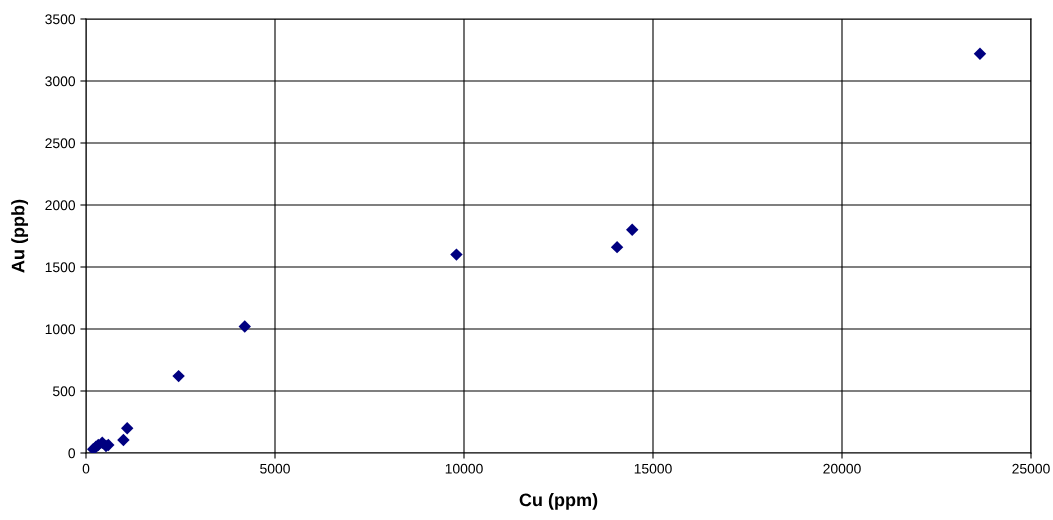 The width and height of the screenshot is (1053, 520). Describe the element at coordinates (86, 468) in the screenshot. I see `x-tick-label: 0` at that location.